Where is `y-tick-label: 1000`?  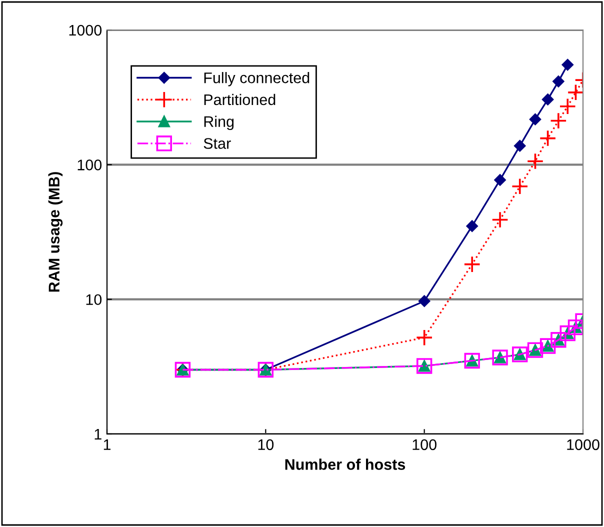 y-tick-label: 1000 is located at coordinates (85, 30).